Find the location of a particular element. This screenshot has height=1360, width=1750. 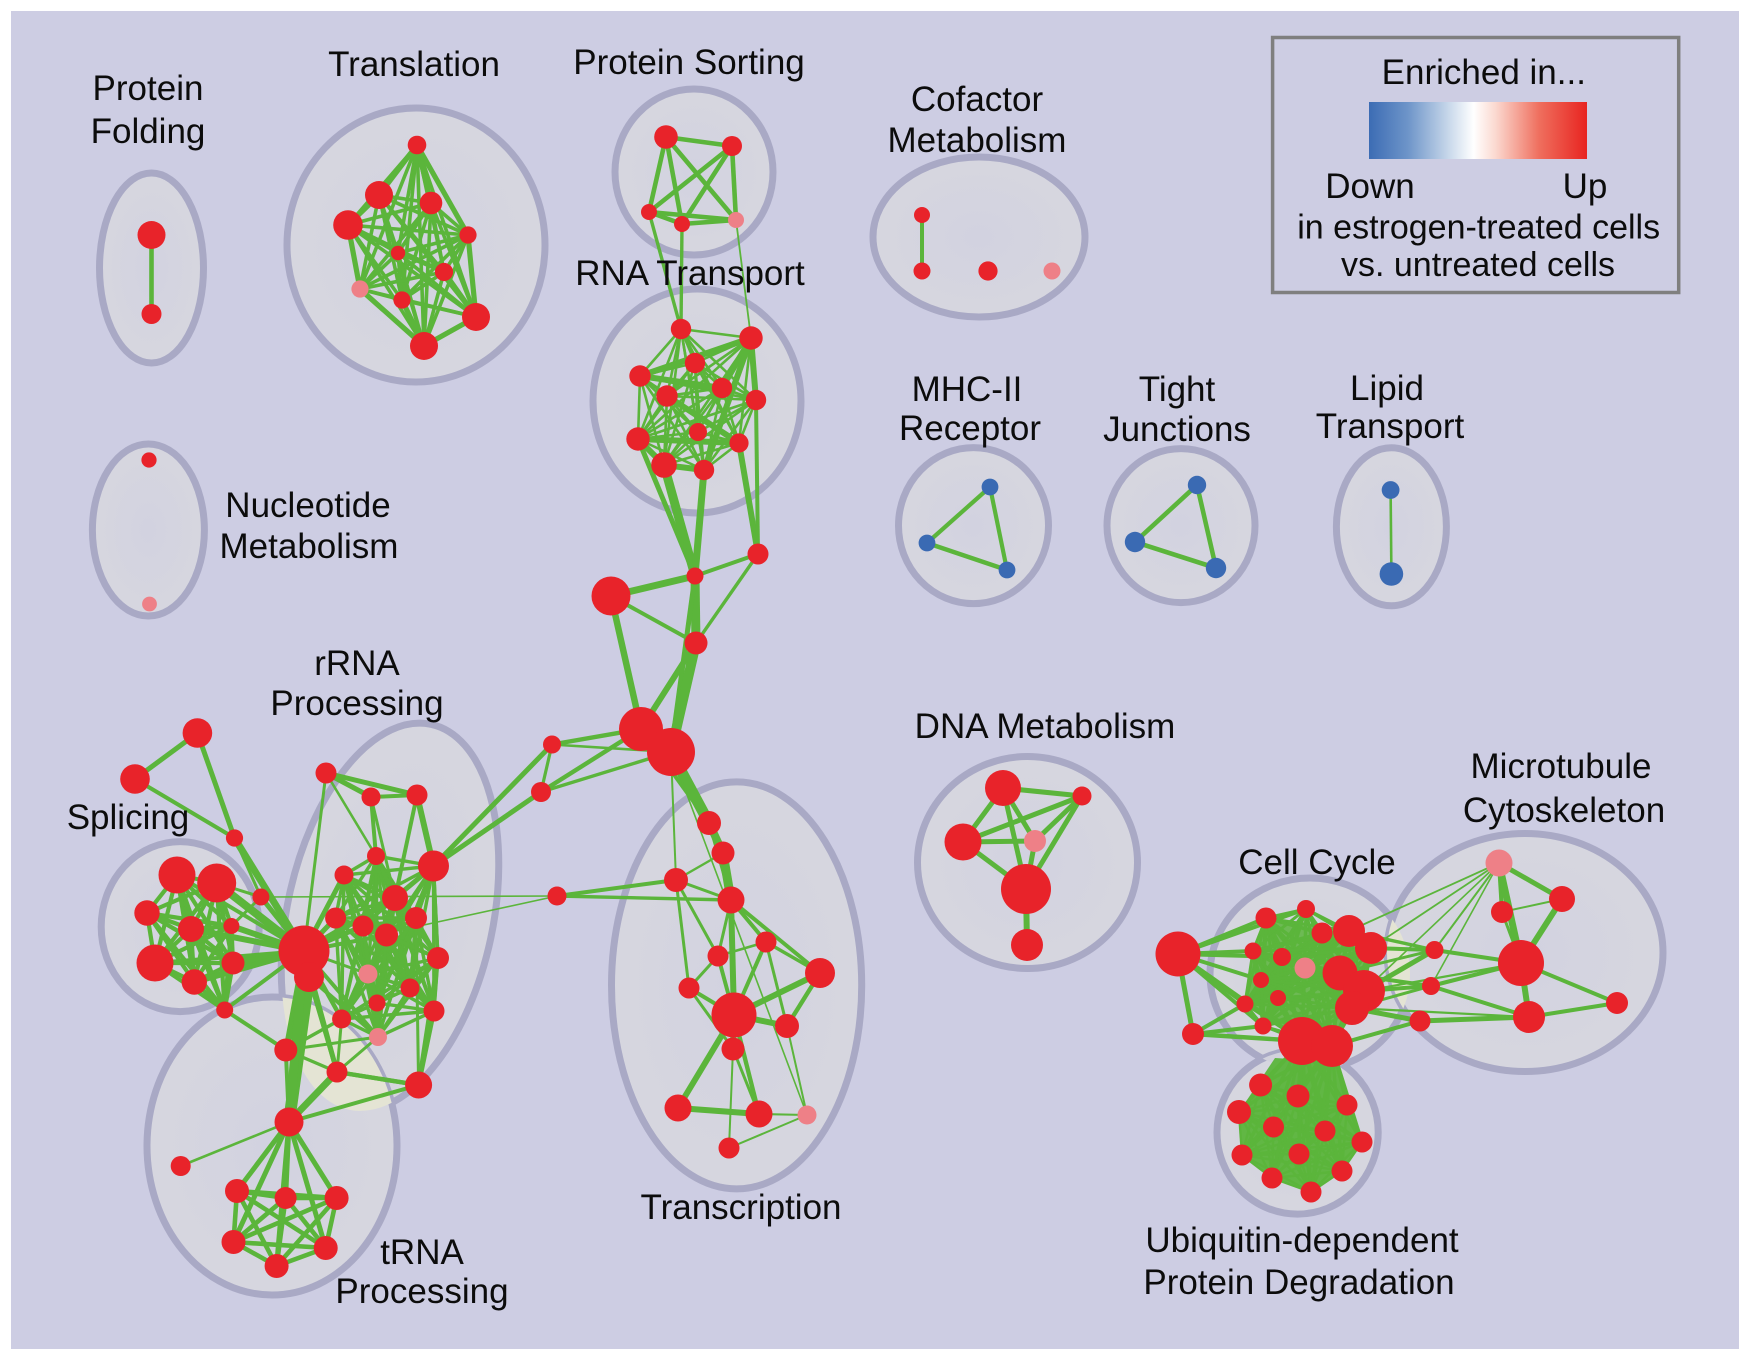

svg-text: Folding is located at coordinates (148, 131).